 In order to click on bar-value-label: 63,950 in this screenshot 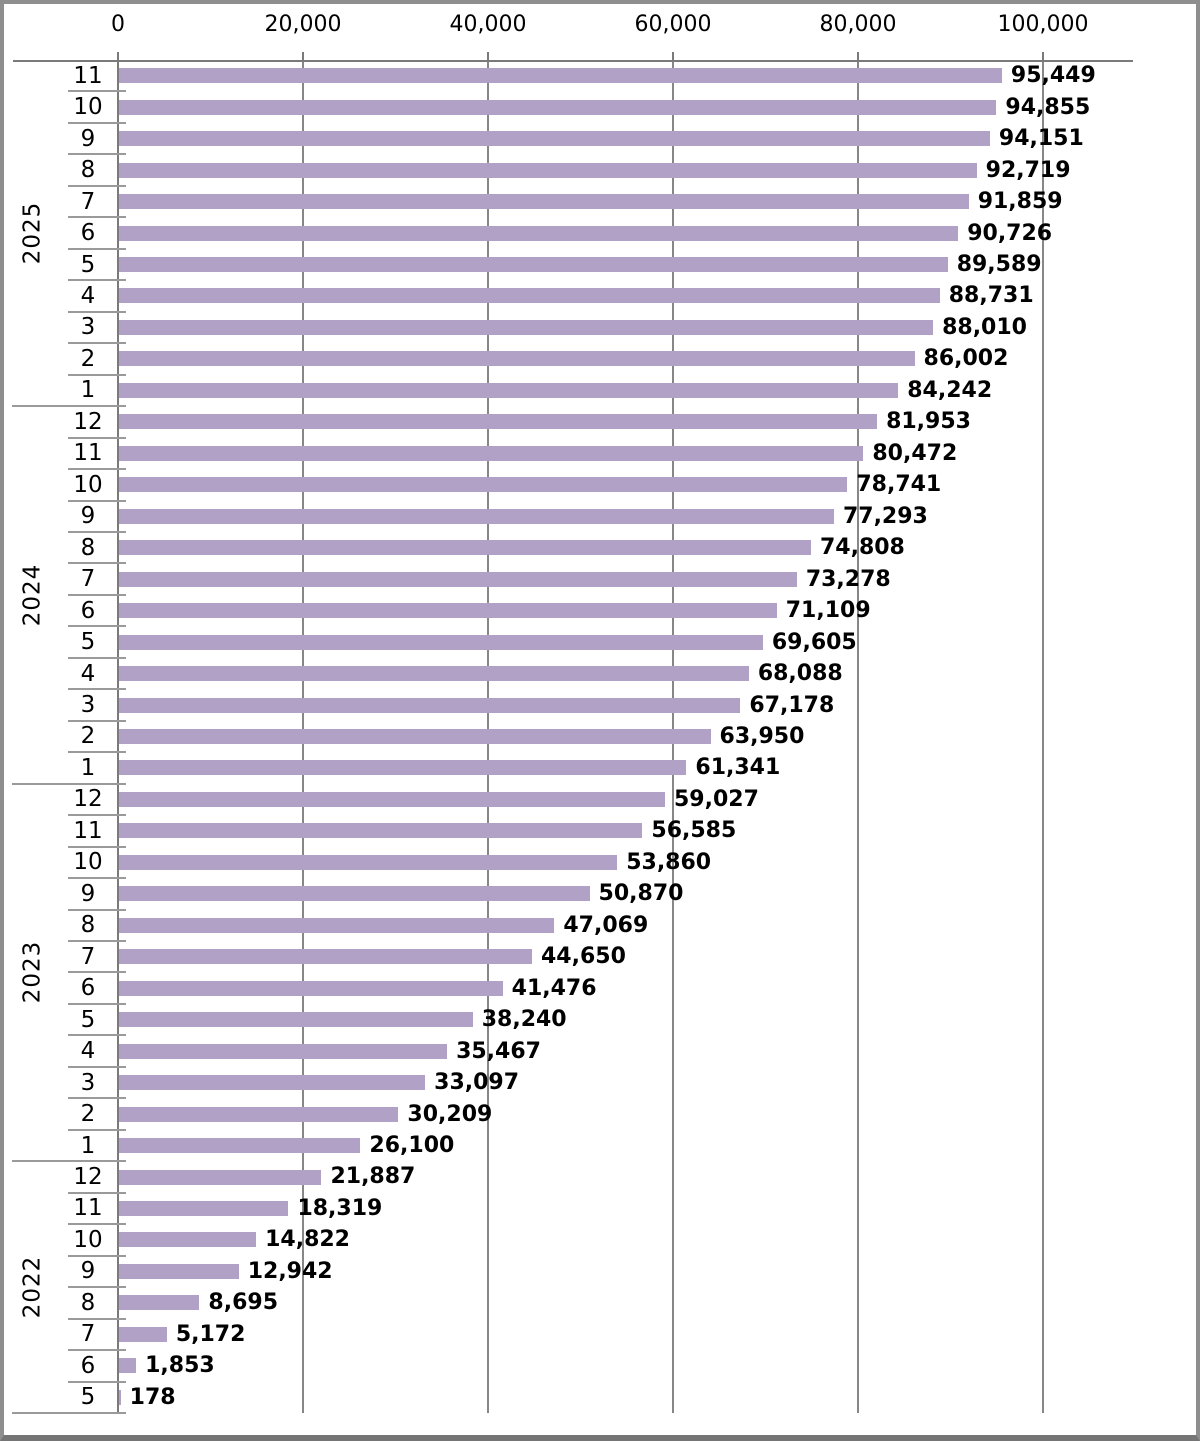, I will do `click(762, 736)`.